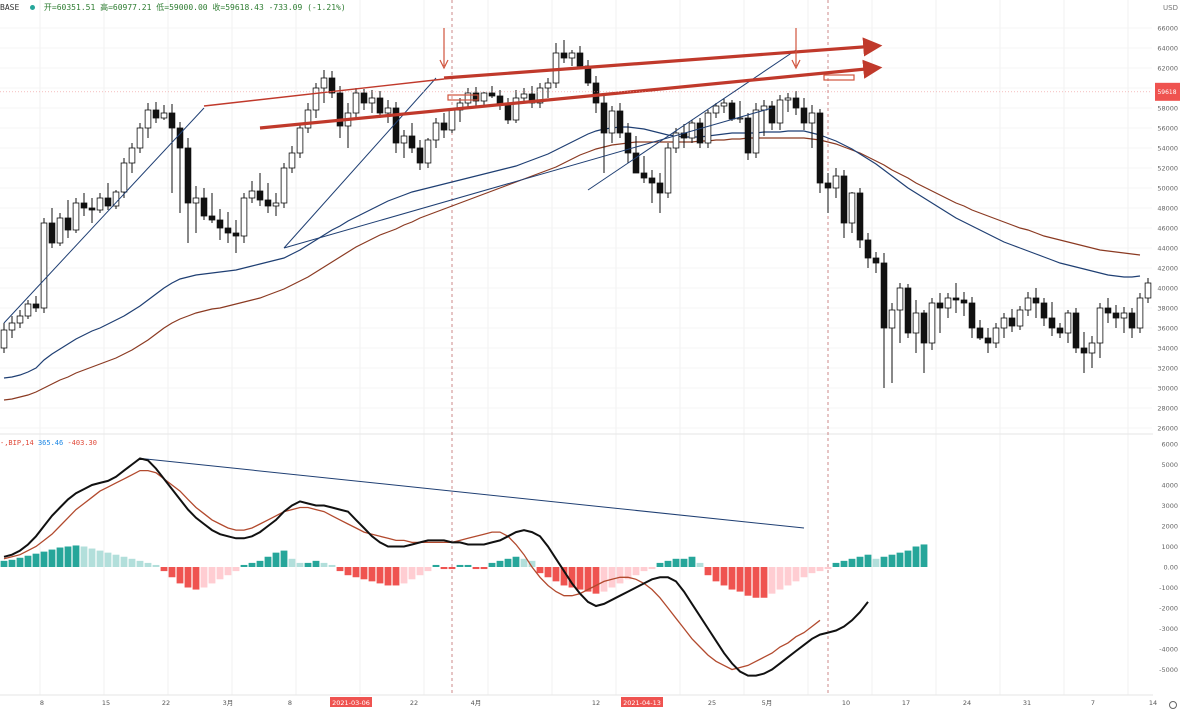 Image resolution: width=1181 pixels, height=721 pixels. What do you see at coordinates (1173, 705) in the screenshot?
I see `gear-icon` at bounding box center [1173, 705].